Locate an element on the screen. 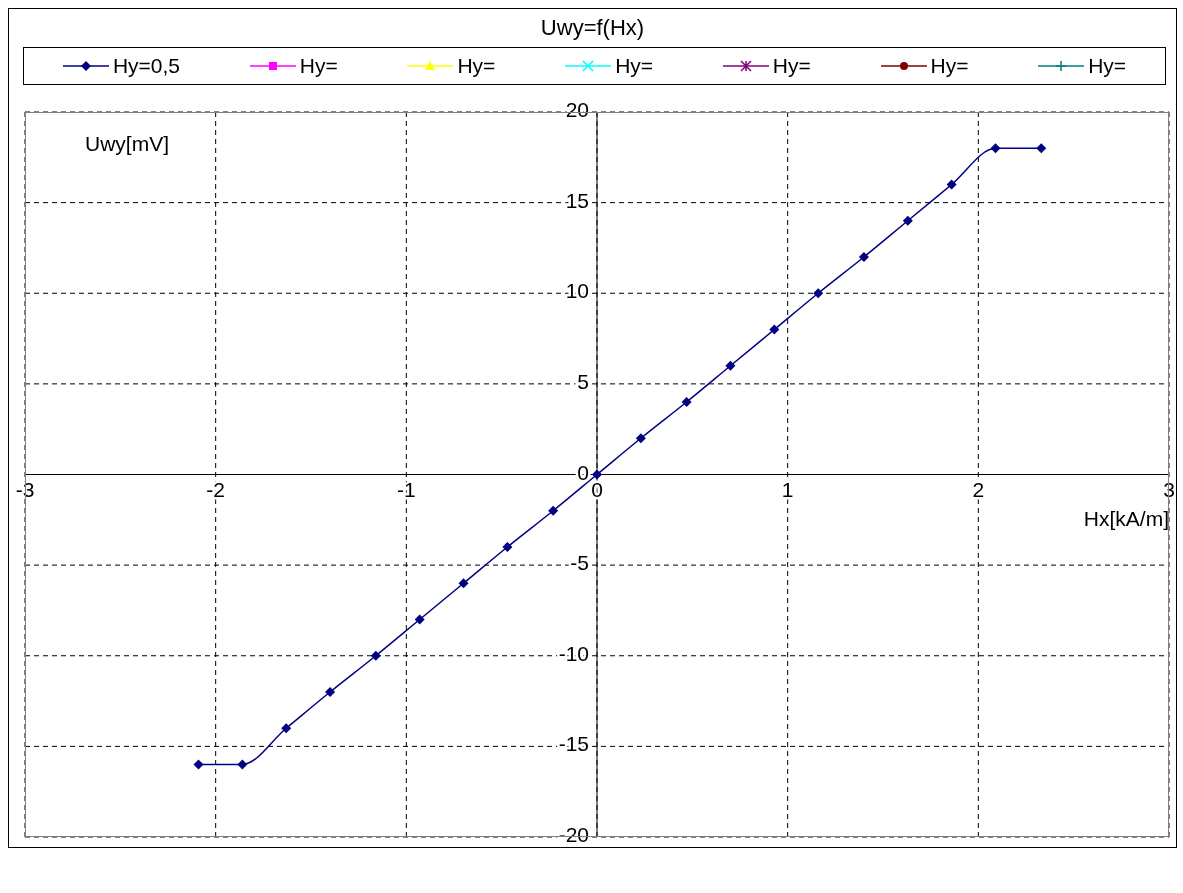 The width and height of the screenshot is (1183, 893). y-axis-title: Uwy[mV] is located at coordinates (127, 144).